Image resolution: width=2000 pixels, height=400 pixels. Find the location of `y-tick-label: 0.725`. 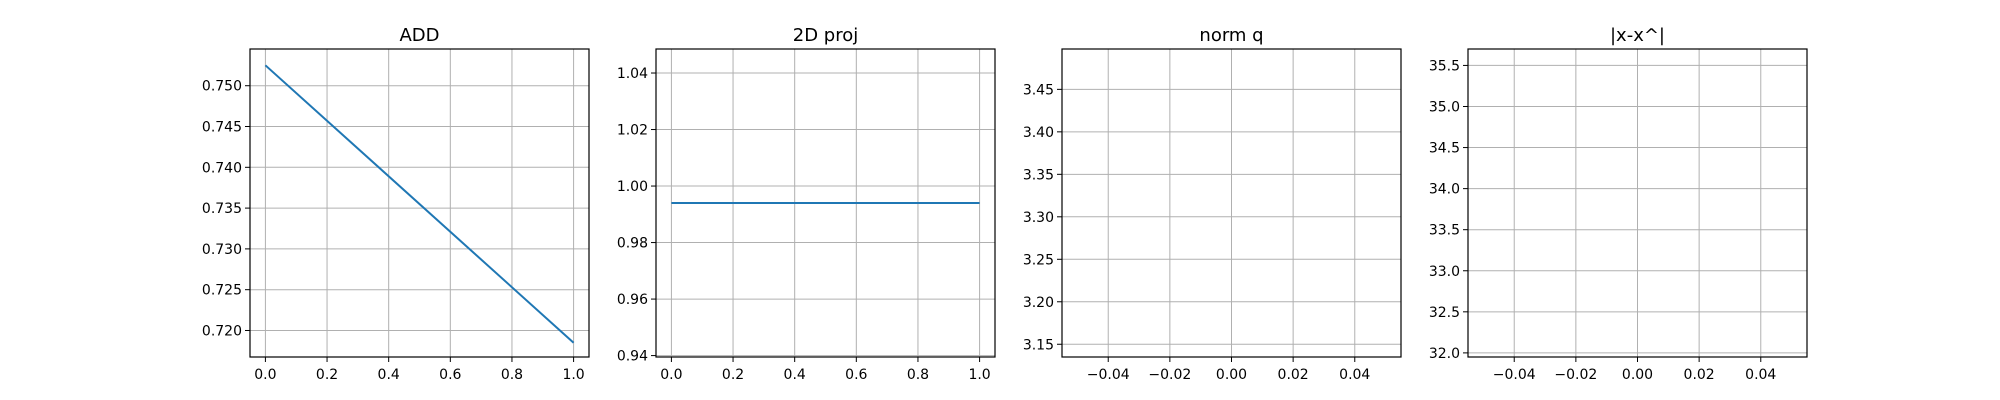

y-tick-label: 0.725 is located at coordinates (222, 291).